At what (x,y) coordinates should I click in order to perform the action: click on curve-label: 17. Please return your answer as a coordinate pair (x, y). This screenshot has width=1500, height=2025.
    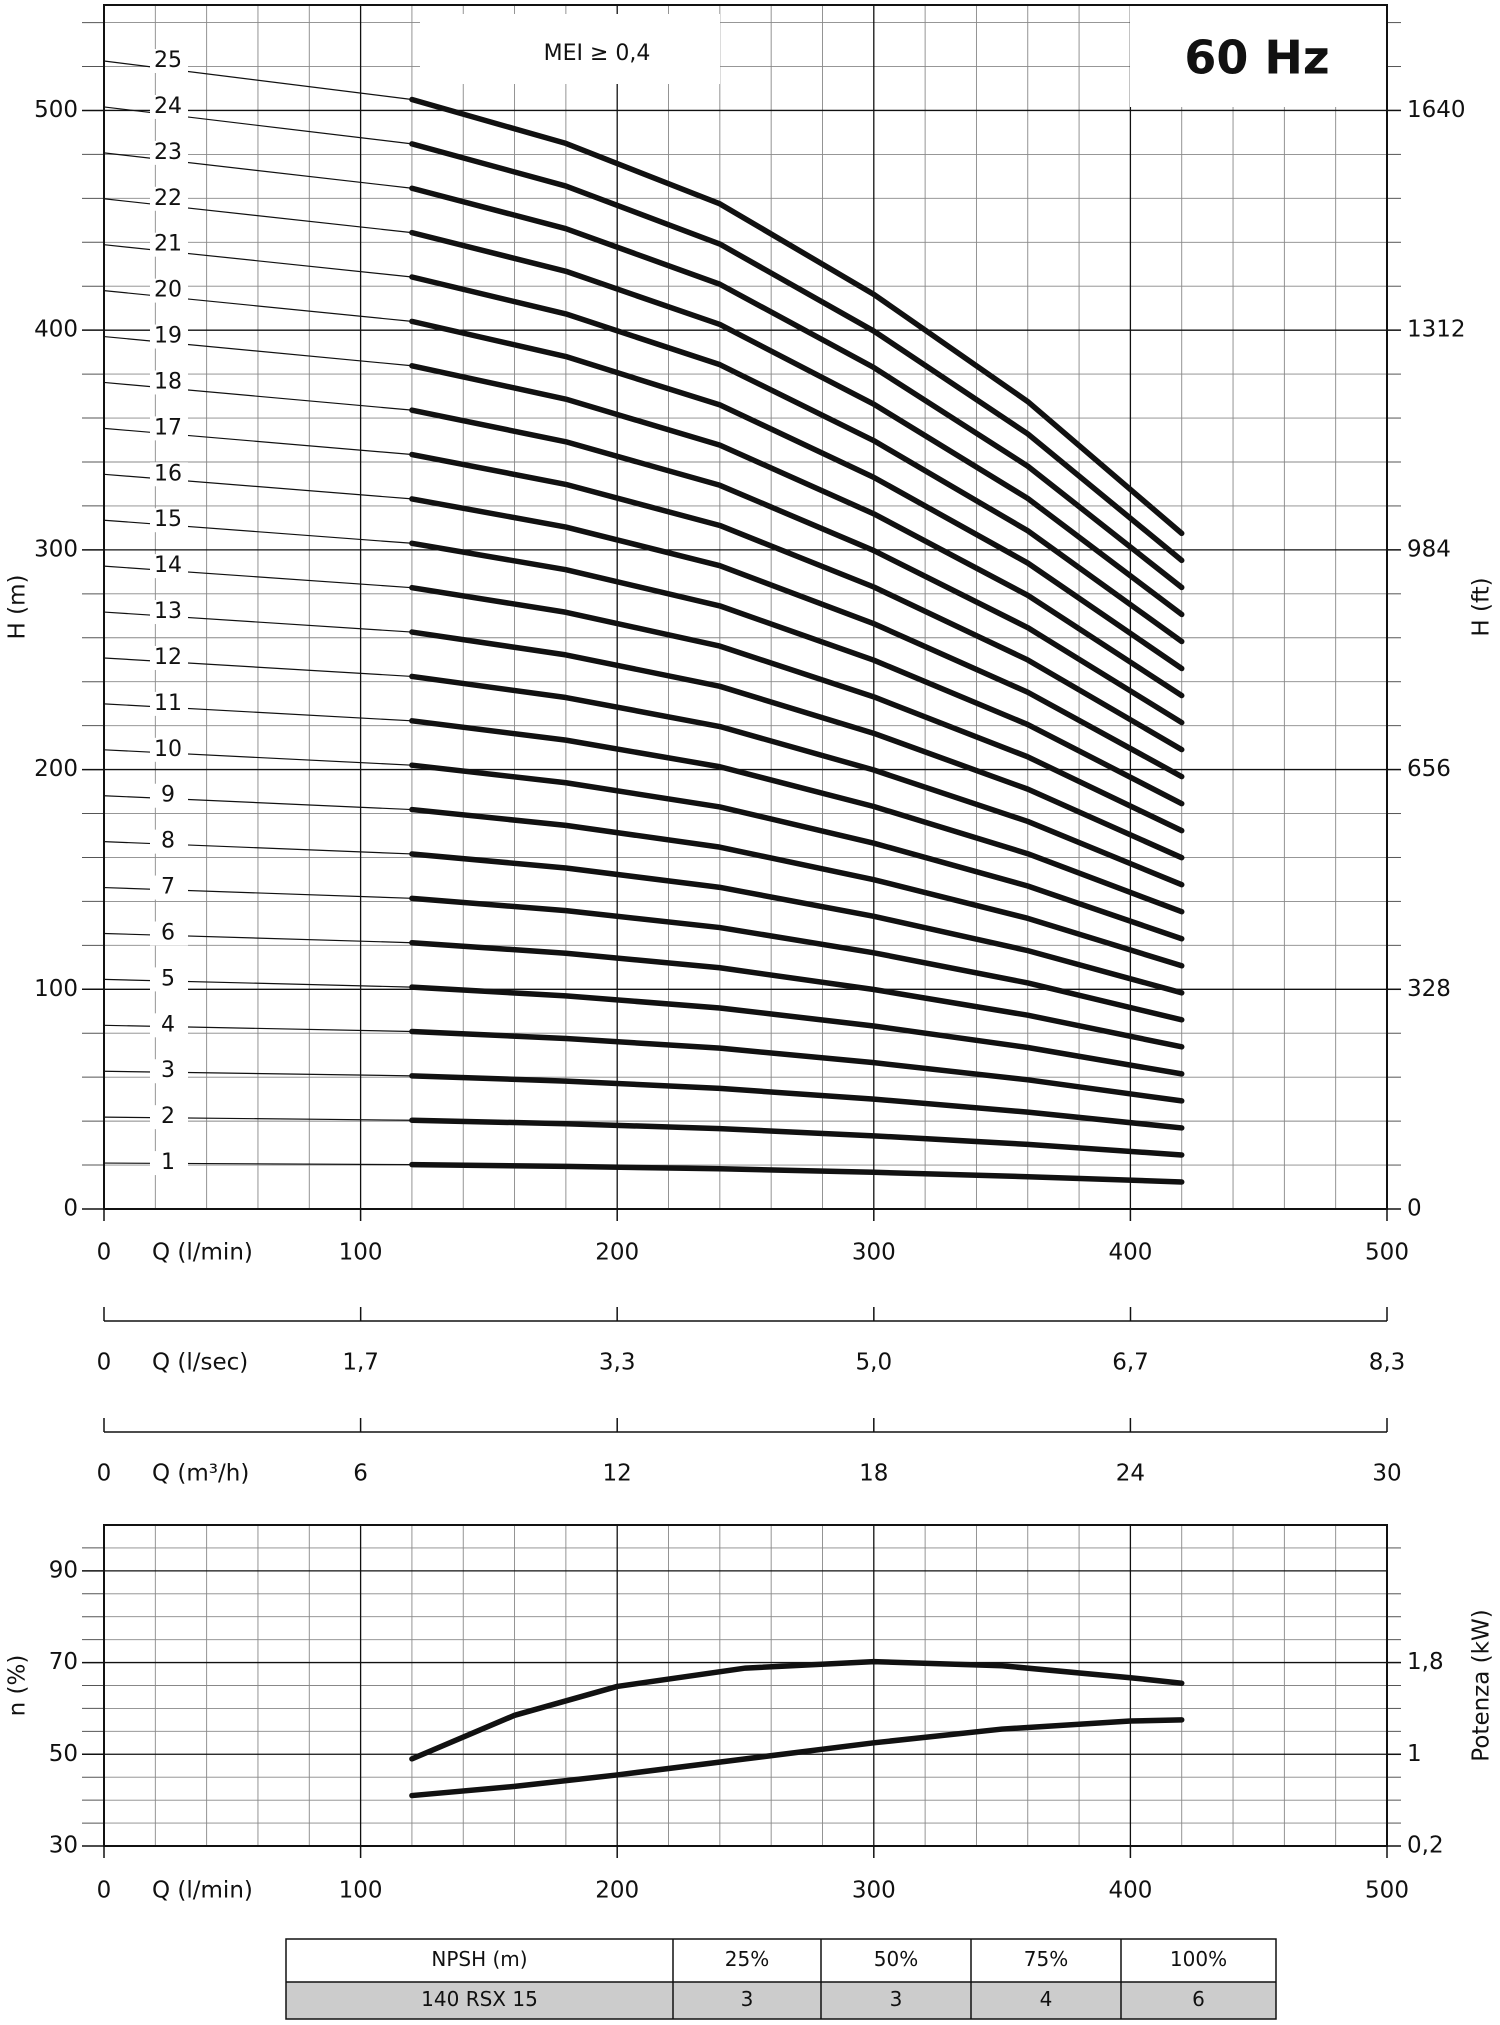
    Looking at the image, I should click on (168, 427).